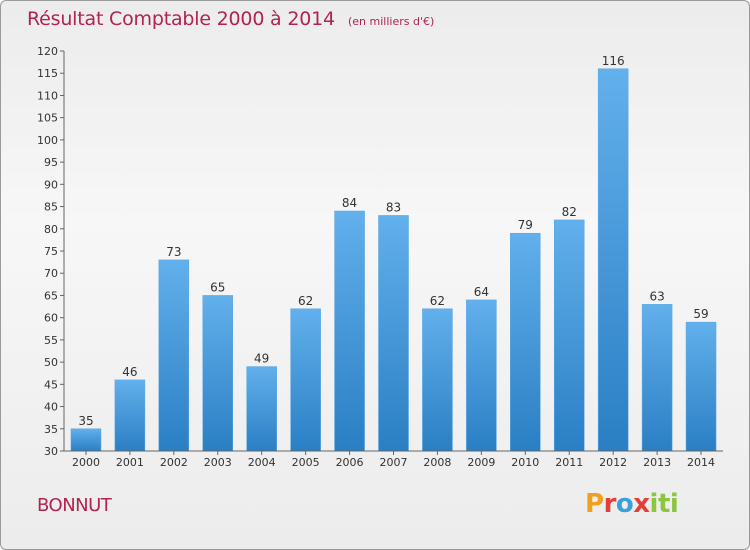 Image resolution: width=750 pixels, height=550 pixels. I want to click on x-tick-label: 2003, so click(218, 462).